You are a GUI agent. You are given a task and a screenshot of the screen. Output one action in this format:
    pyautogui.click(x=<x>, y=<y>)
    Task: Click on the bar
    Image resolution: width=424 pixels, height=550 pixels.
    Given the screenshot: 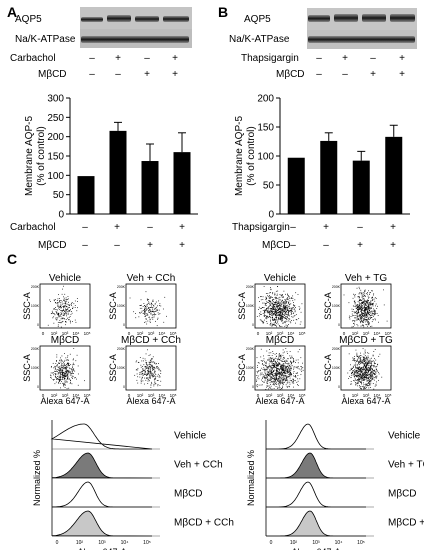 What is the action you would take?
    pyautogui.click(x=182, y=183)
    